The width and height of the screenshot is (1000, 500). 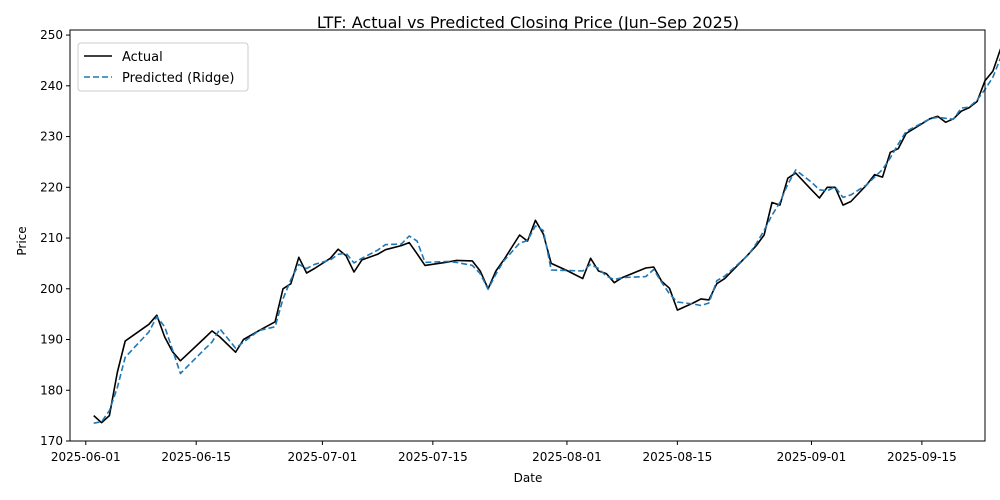 I want to click on x-tick-label: 2025-06-15, so click(x=196, y=457).